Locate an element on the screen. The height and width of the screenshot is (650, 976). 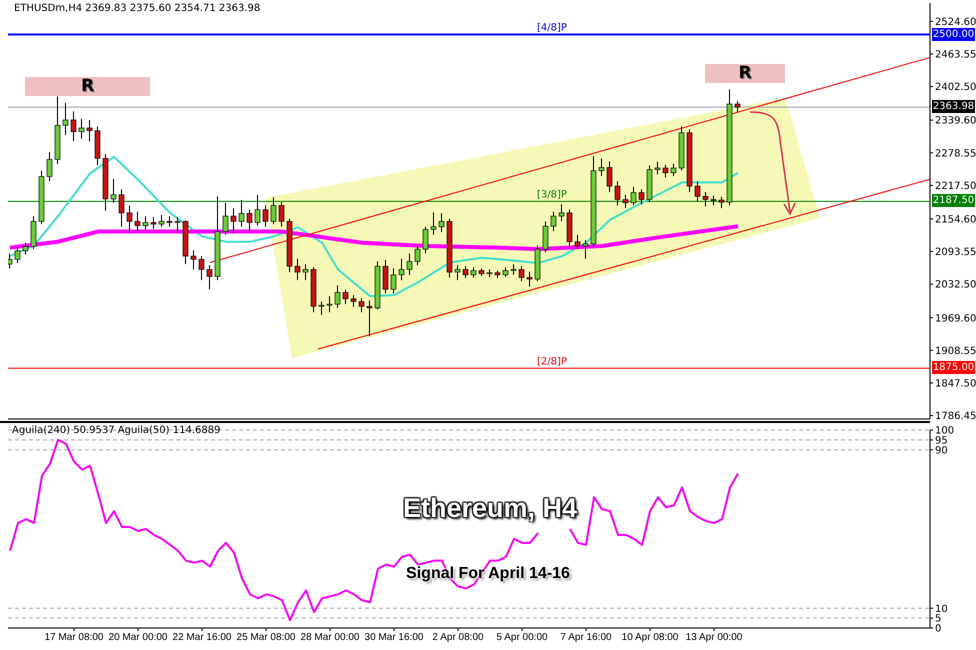
y-tick-label: 1847.50 is located at coordinates (955, 384).